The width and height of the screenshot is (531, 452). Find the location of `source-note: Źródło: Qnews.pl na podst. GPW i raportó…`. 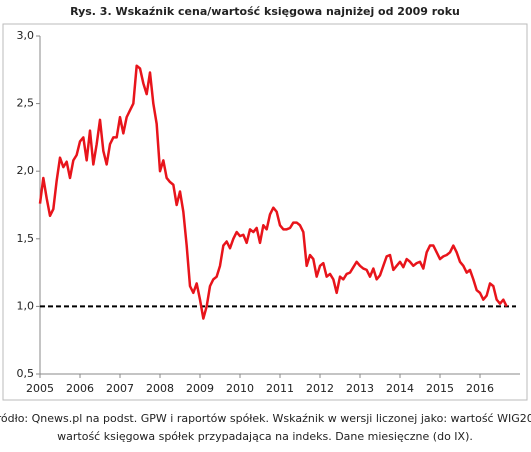

source-note: Źródło: Qnews.pl na podst. GPW i raportó… is located at coordinates (265, 418).